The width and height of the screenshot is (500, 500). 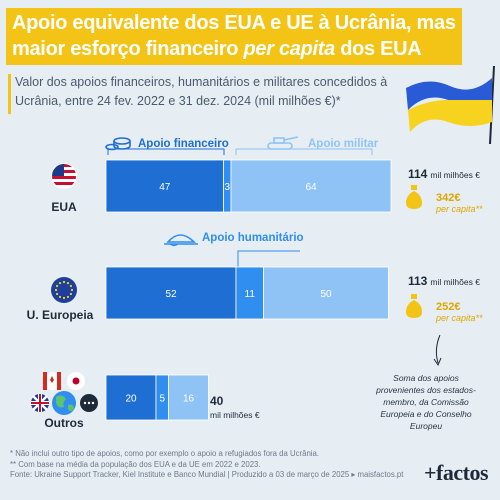 What do you see at coordinates (60, 315) in the screenshot?
I see `category-label-ue: U. Europeia` at bounding box center [60, 315].